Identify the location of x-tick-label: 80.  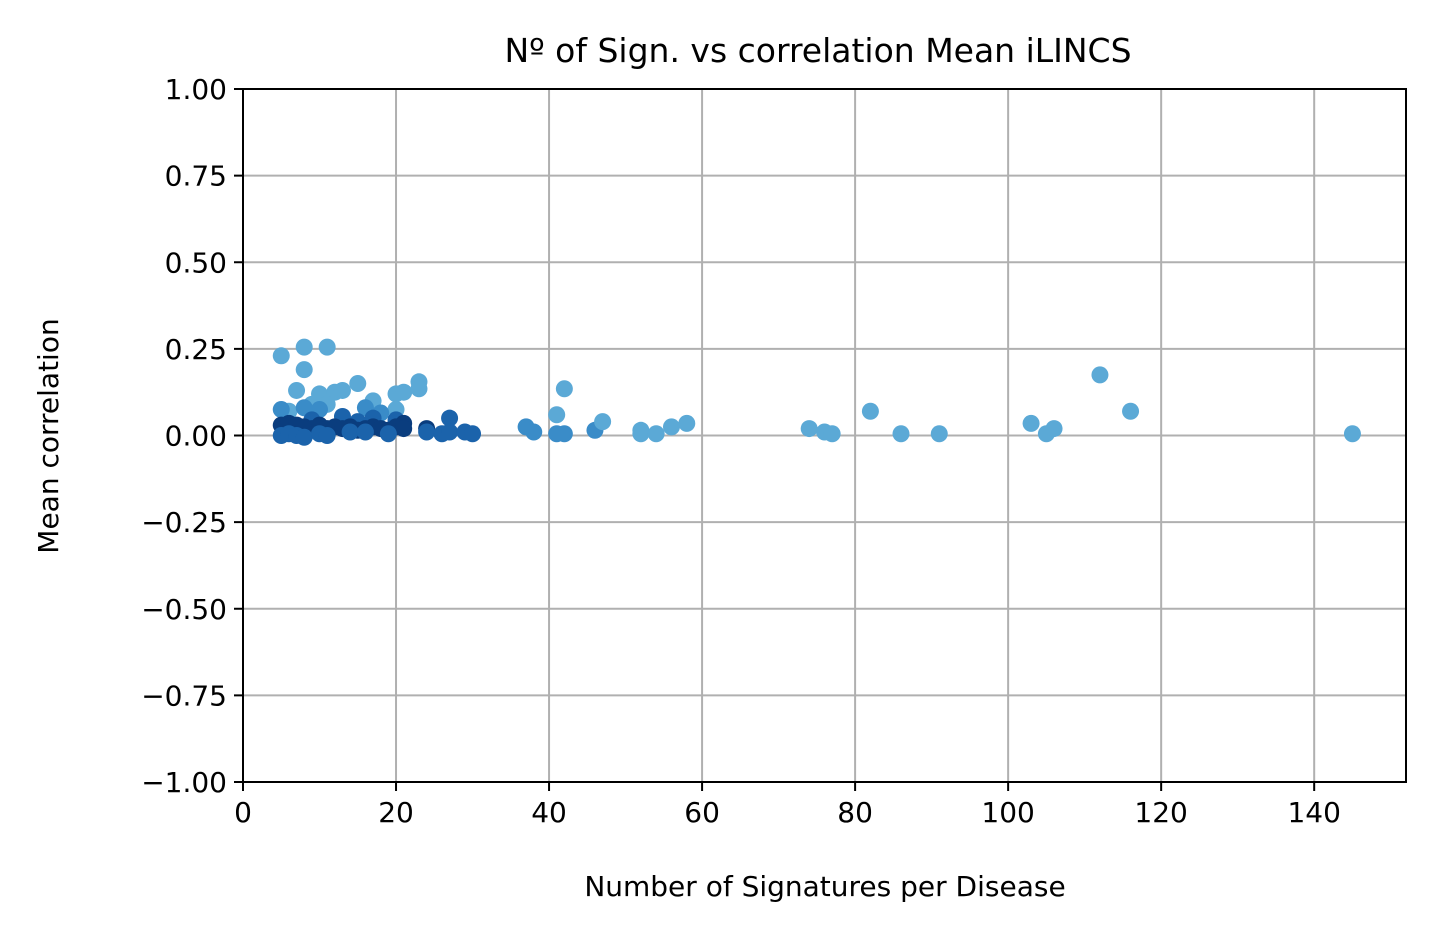
(855, 812).